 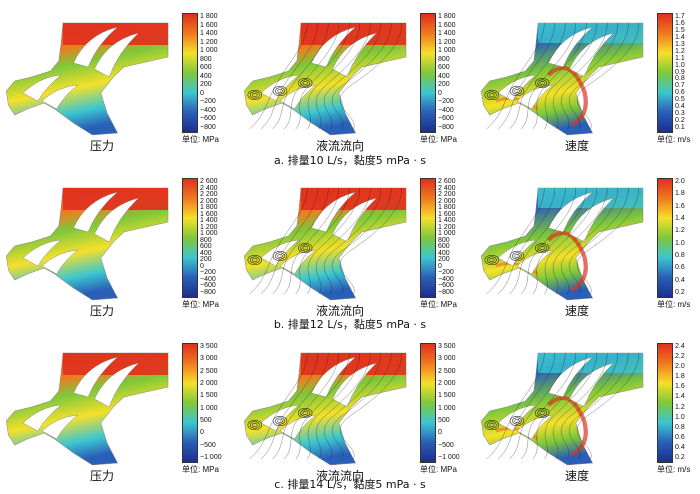 What do you see at coordinates (200, 469) in the screenshot?
I see `unit-label: 单位: MPa` at bounding box center [200, 469].